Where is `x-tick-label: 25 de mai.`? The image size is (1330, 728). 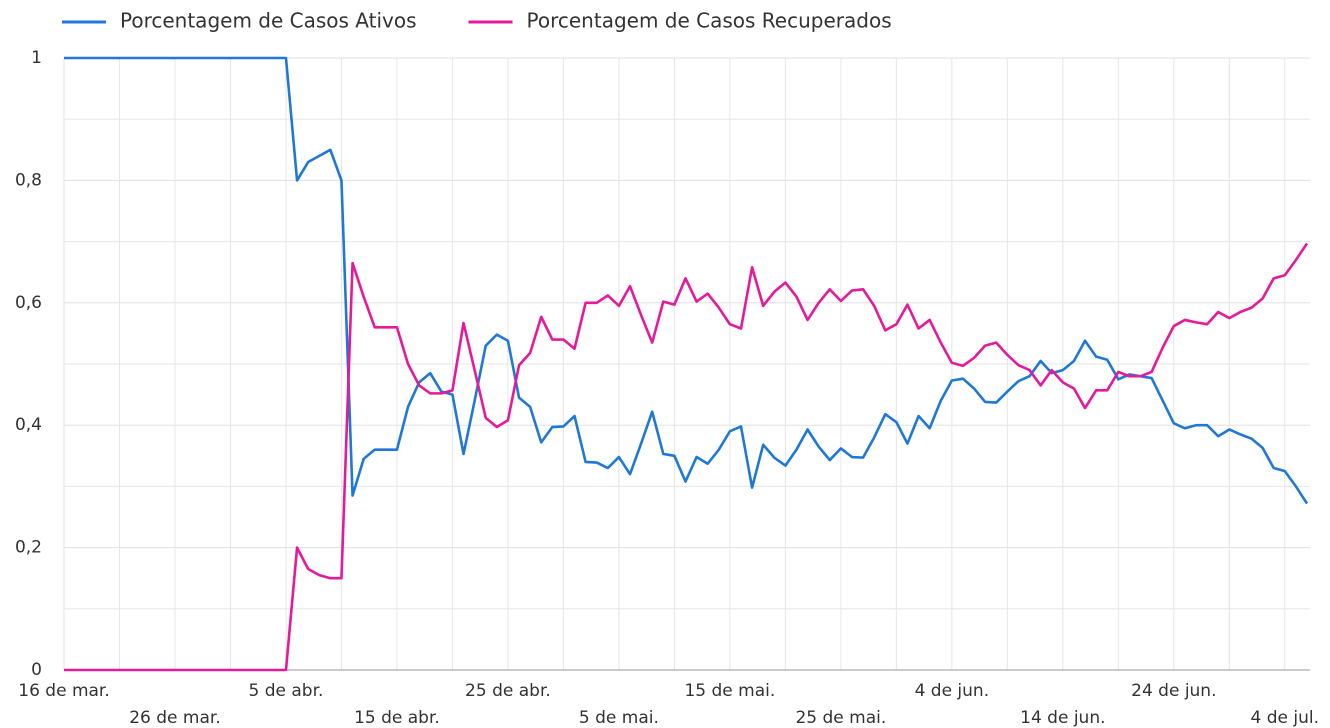
x-tick-label: 25 de mai. is located at coordinates (840, 718).